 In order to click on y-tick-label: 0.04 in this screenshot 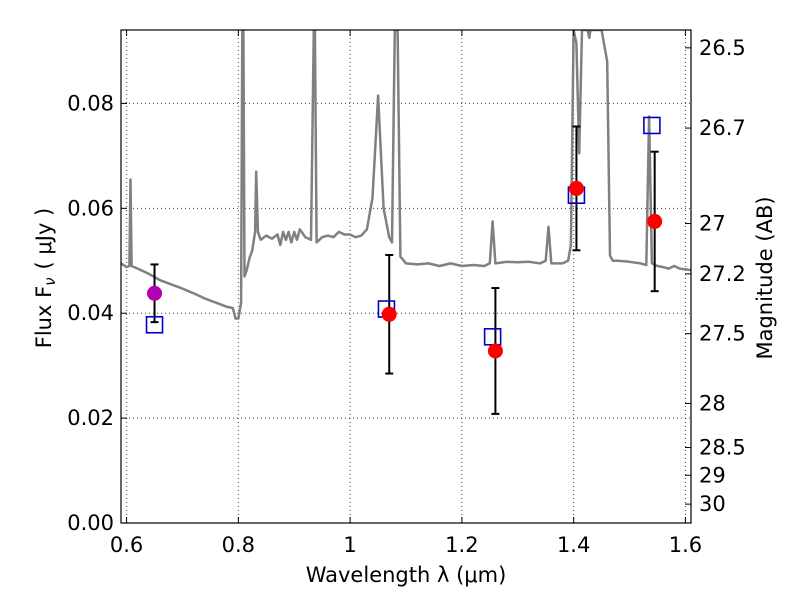, I will do `click(90, 313)`.